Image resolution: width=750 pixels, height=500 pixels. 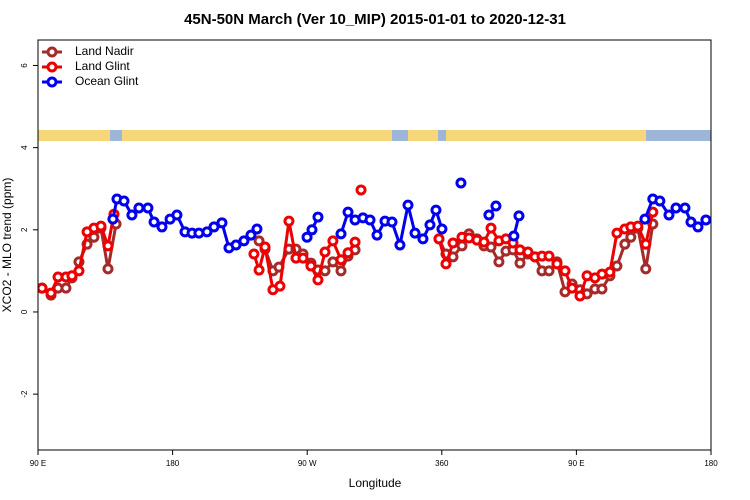 I want to click on y-tick-label: 6, so click(x=24, y=65).